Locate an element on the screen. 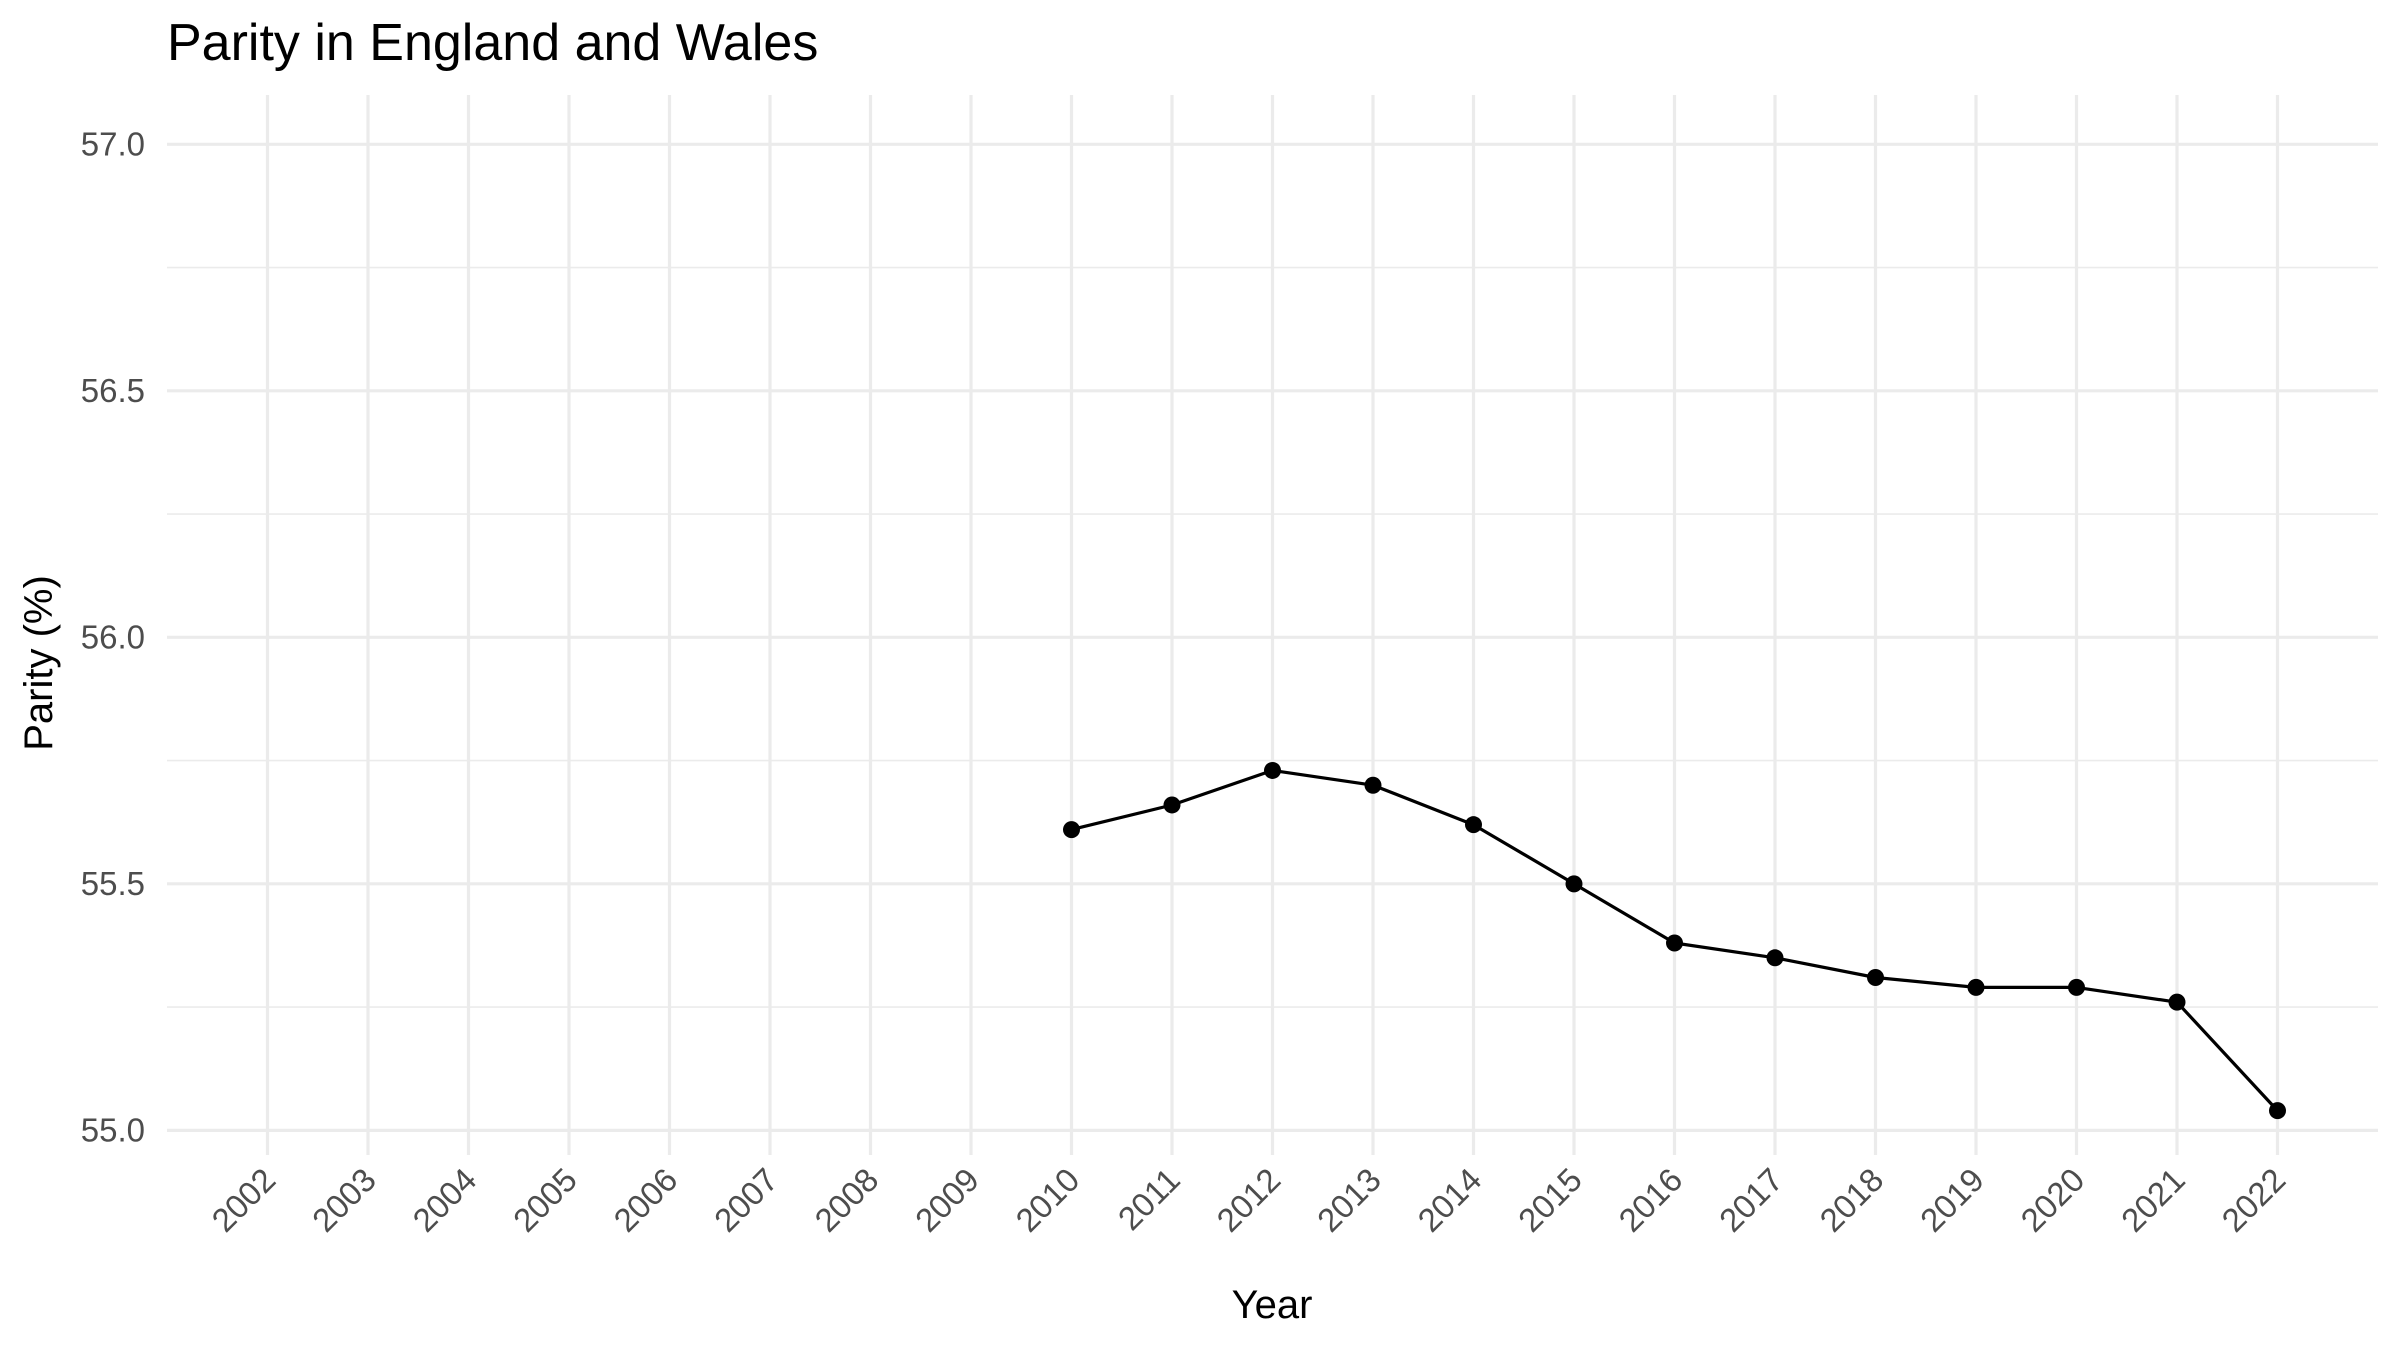 This screenshot has height=1350, width=2400. x-tick-label: 2019 is located at coordinates (1952, 1200).